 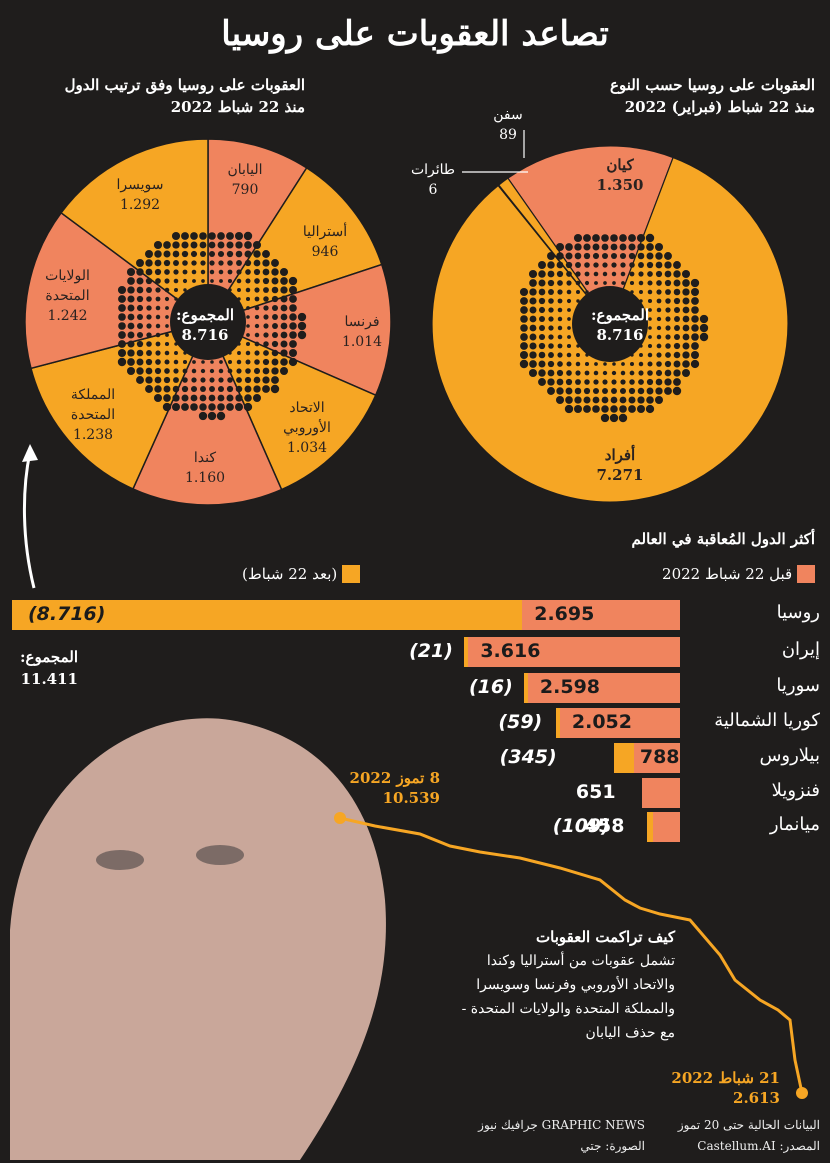 What do you see at coordinates (561, 1125) in the screenshot?
I see `credit-note: GRAPHIC NEWS جرافيك نيوز` at bounding box center [561, 1125].